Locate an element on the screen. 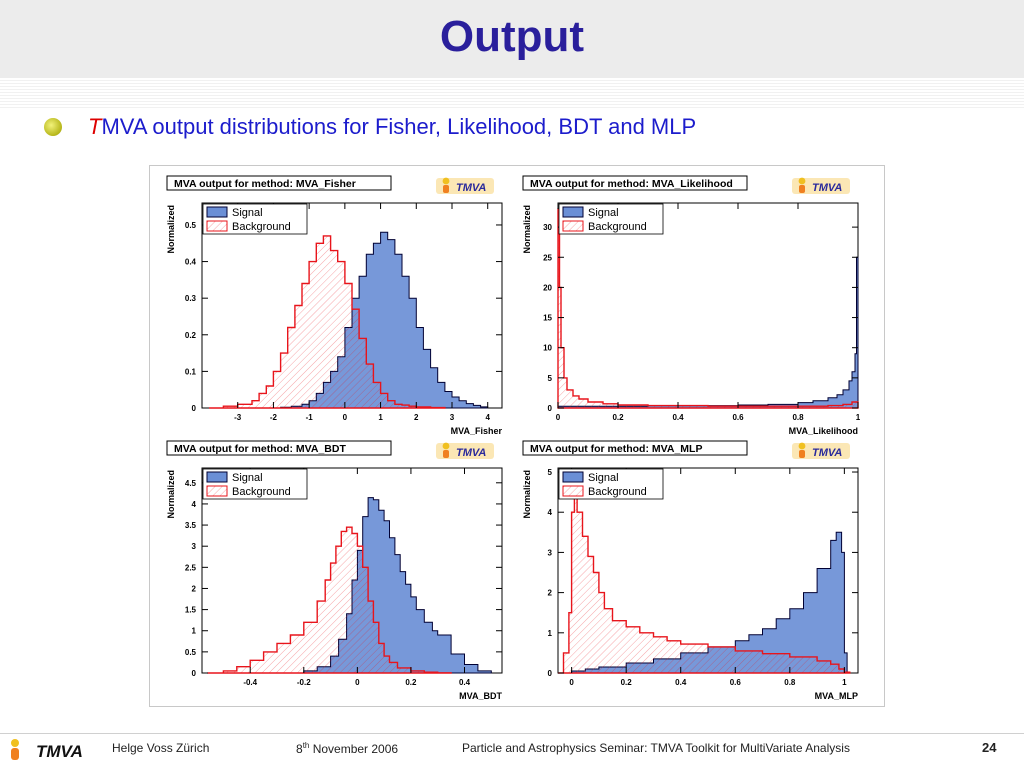 The image size is (1024, 768). y-tick-label: 0.3 is located at coordinates (191, 298).